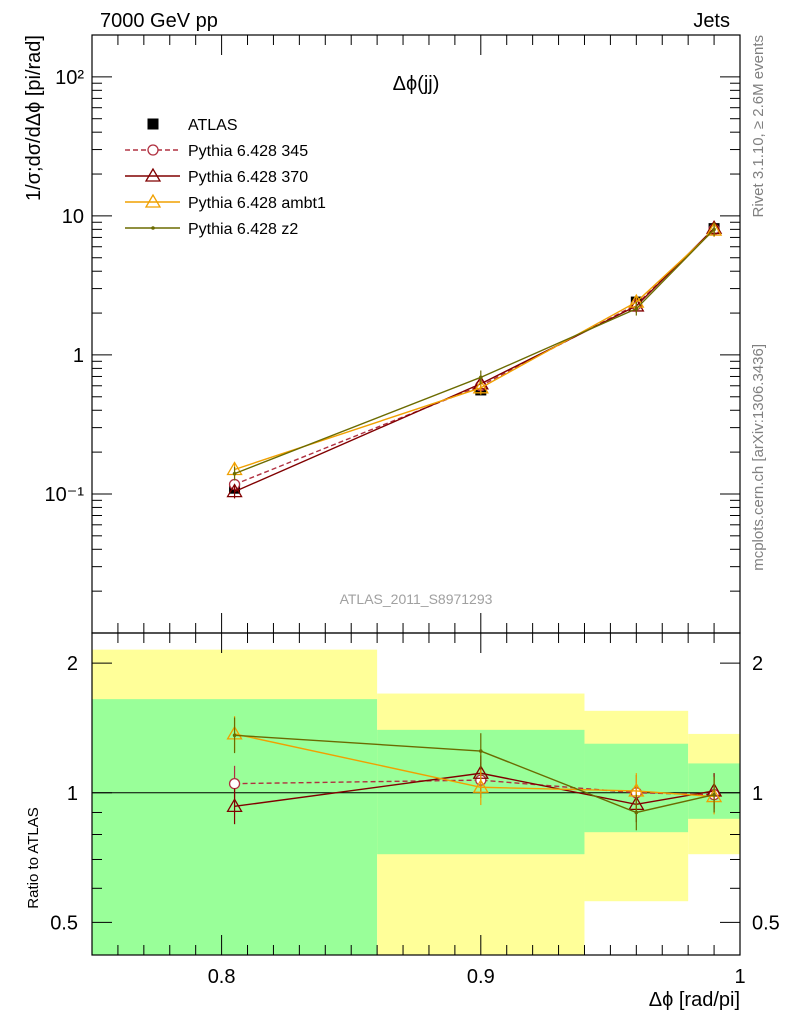  What do you see at coordinates (222, 977) in the screenshot?
I see `ratio-xtick-label: 0.8` at bounding box center [222, 977].